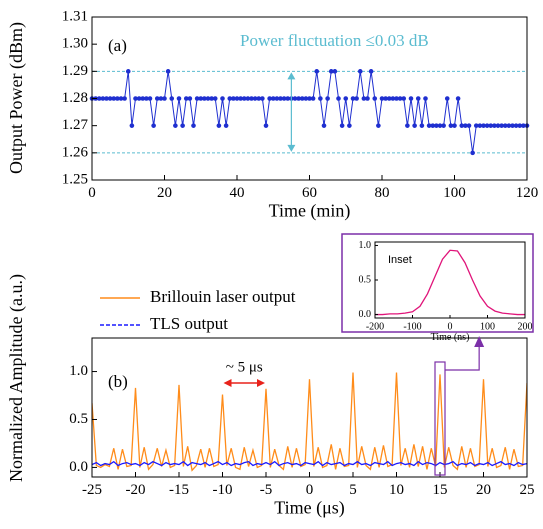  I want to click on y-tick-label: 1.31, so click(75, 16).